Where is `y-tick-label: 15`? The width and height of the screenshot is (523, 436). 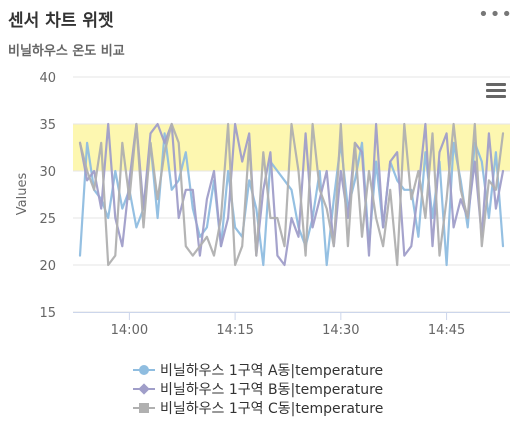 y-tick-label: 15 is located at coordinates (47, 313).